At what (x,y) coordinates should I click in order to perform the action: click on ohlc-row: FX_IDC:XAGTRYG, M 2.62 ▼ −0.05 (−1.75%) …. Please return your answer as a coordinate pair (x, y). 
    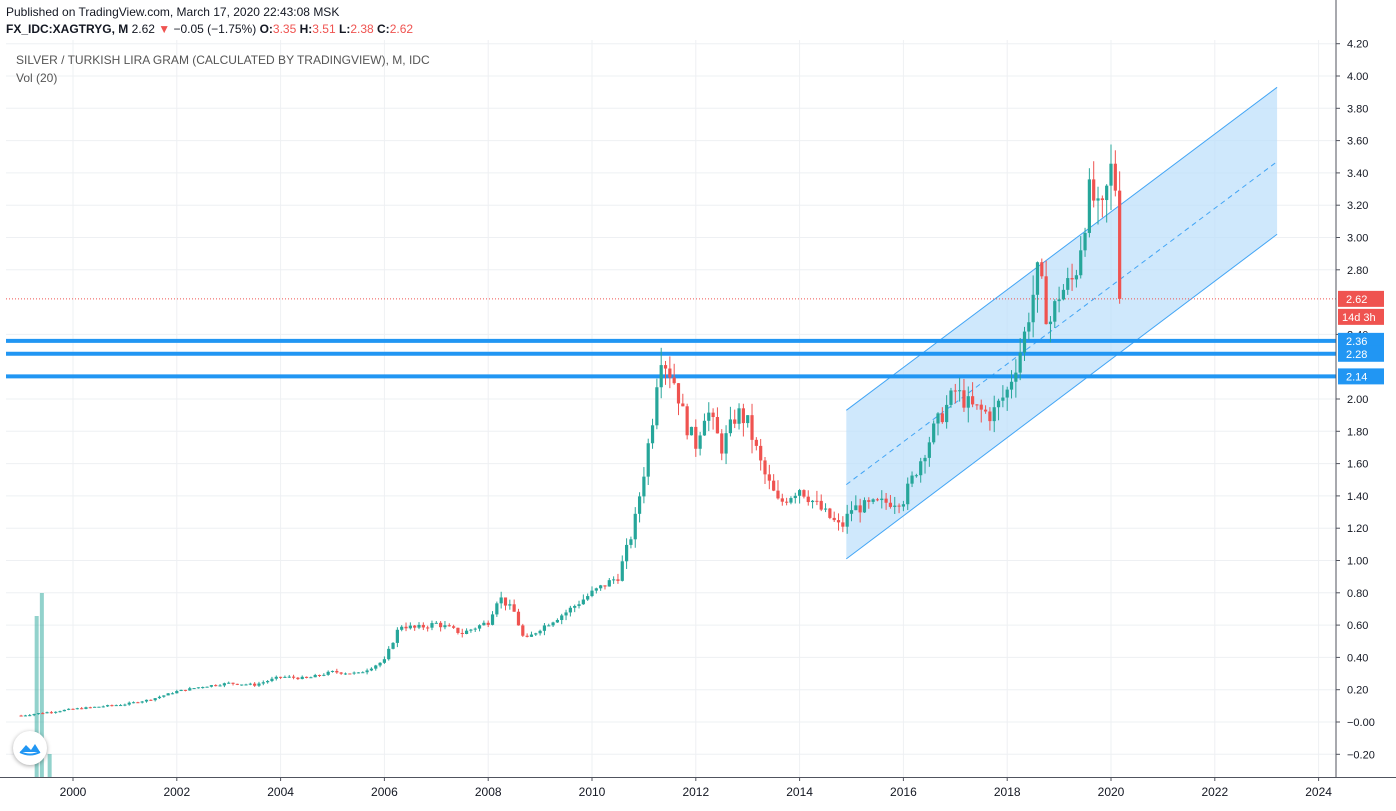
    Looking at the image, I should click on (209, 29).